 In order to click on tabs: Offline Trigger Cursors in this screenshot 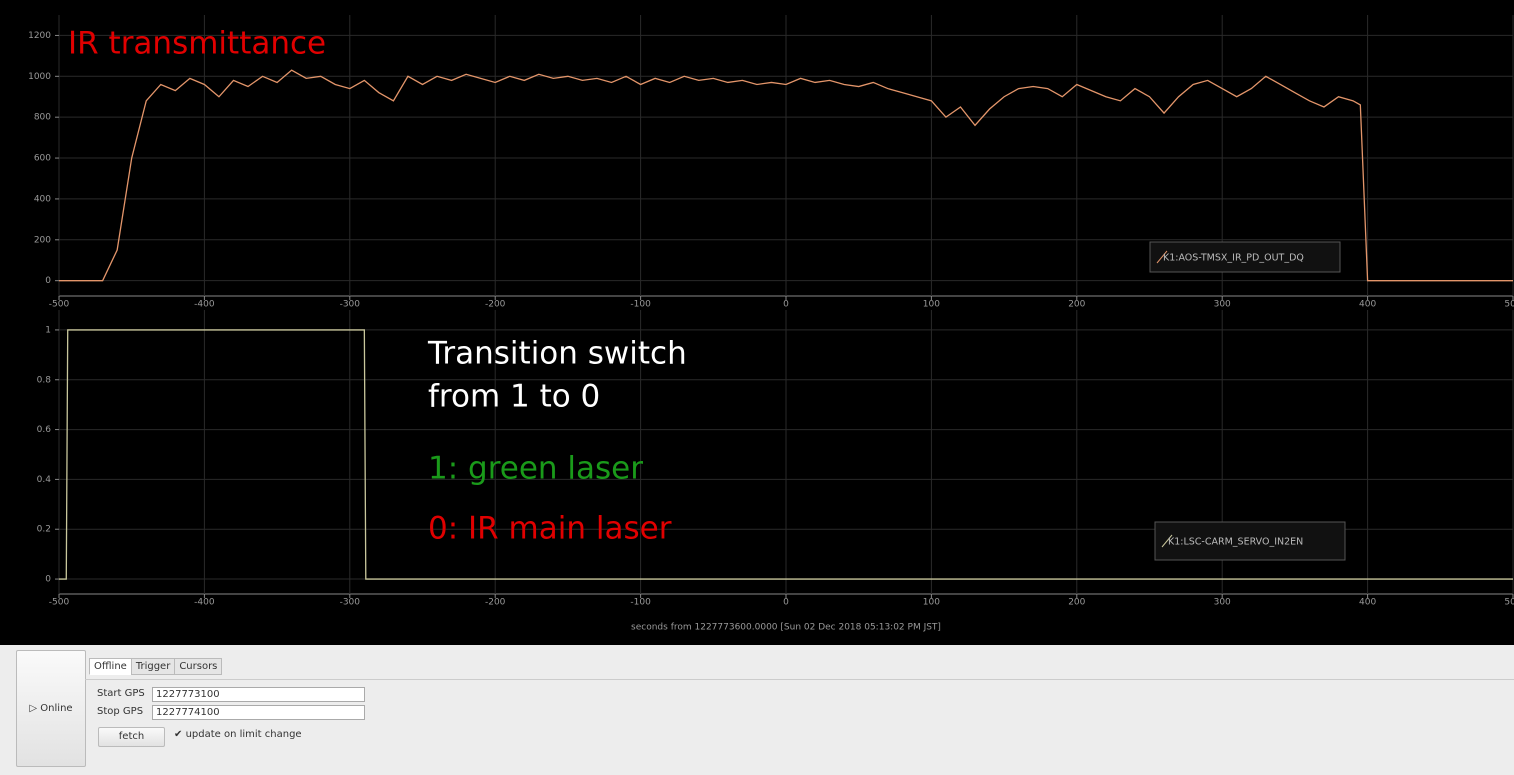, I will do `click(156, 666)`.